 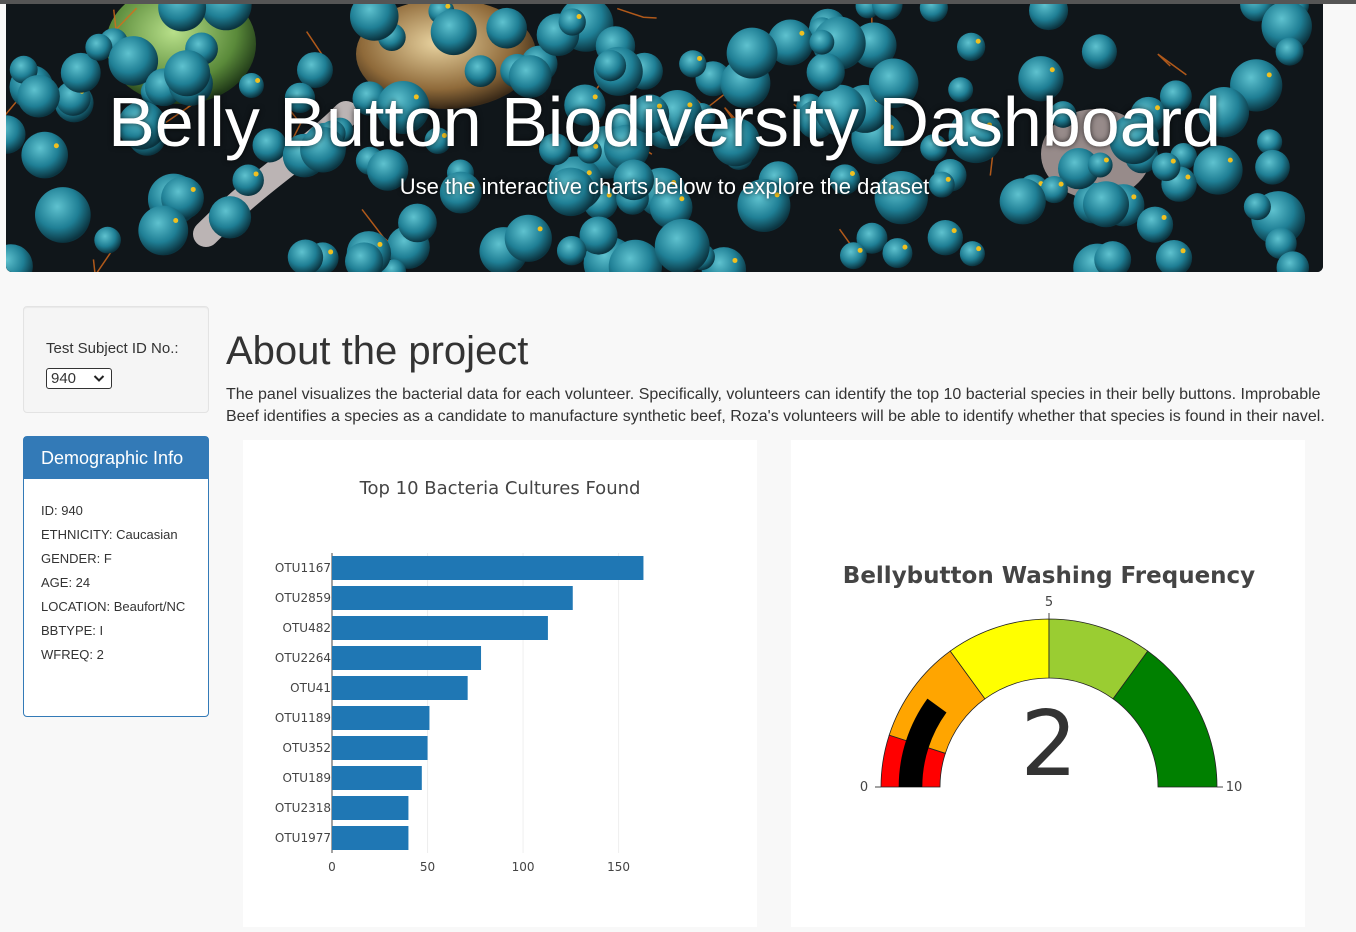 What do you see at coordinates (112, 348) in the screenshot?
I see `subject-selector-label: Test Subject ID No.:` at bounding box center [112, 348].